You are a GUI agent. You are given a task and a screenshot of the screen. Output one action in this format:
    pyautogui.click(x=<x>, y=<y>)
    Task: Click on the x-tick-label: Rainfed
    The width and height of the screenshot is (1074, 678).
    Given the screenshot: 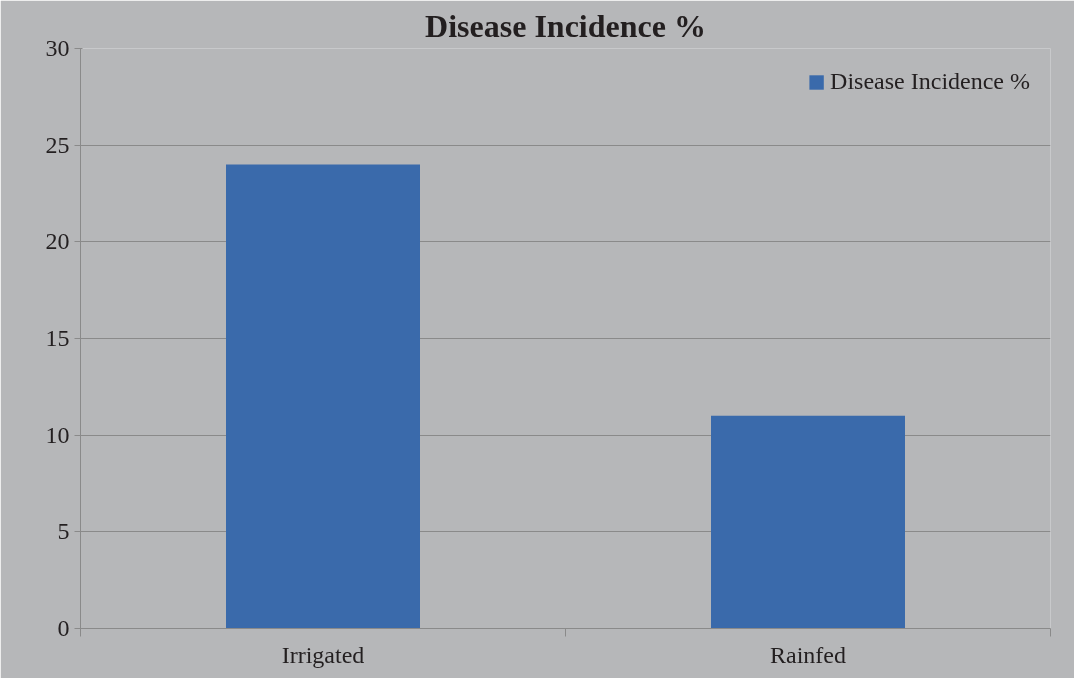 What is the action you would take?
    pyautogui.click(x=808, y=654)
    